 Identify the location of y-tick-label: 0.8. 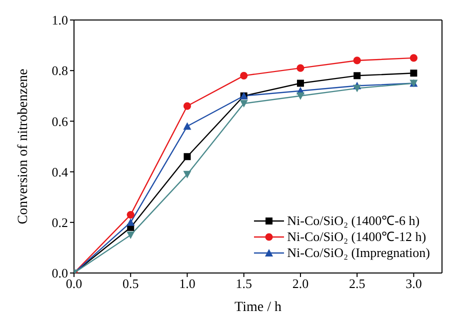
(60, 70).